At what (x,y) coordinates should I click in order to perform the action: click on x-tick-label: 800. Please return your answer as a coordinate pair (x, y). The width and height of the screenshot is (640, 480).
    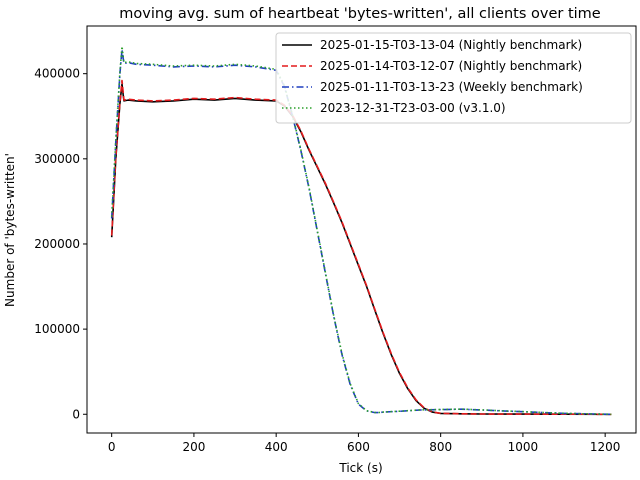
    Looking at the image, I should click on (440, 447).